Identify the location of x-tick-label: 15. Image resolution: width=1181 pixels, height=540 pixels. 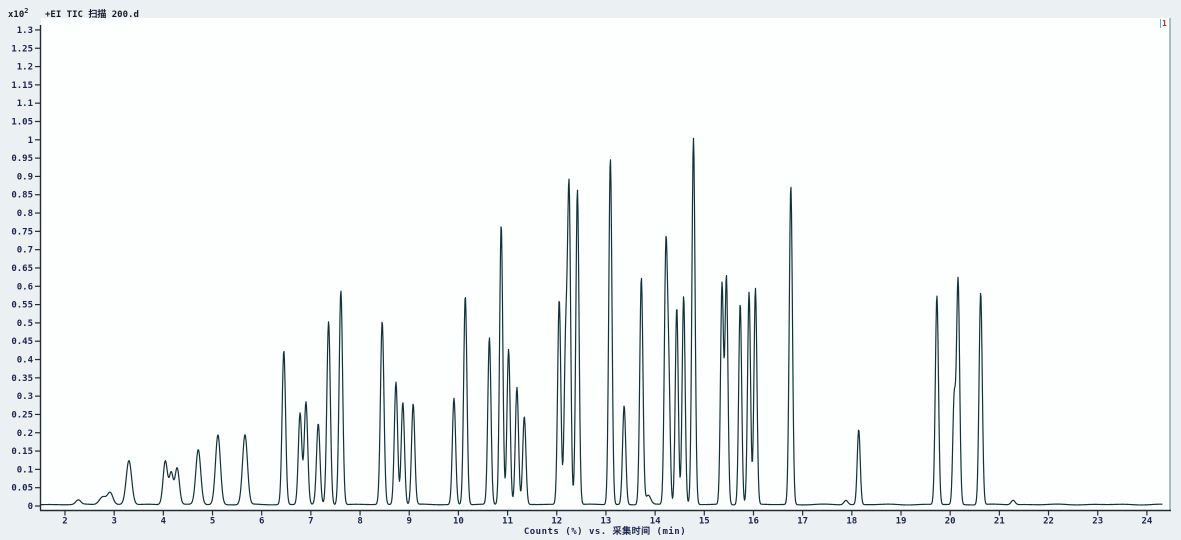
(704, 522).